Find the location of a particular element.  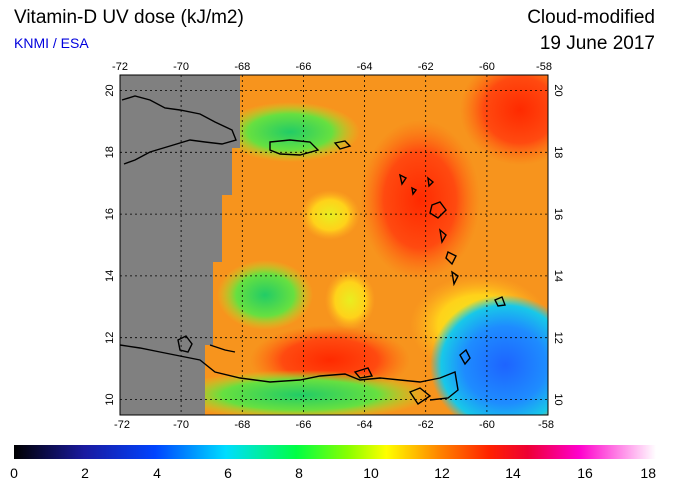

lon-tick-label-top: -72 is located at coordinates (120, 67).